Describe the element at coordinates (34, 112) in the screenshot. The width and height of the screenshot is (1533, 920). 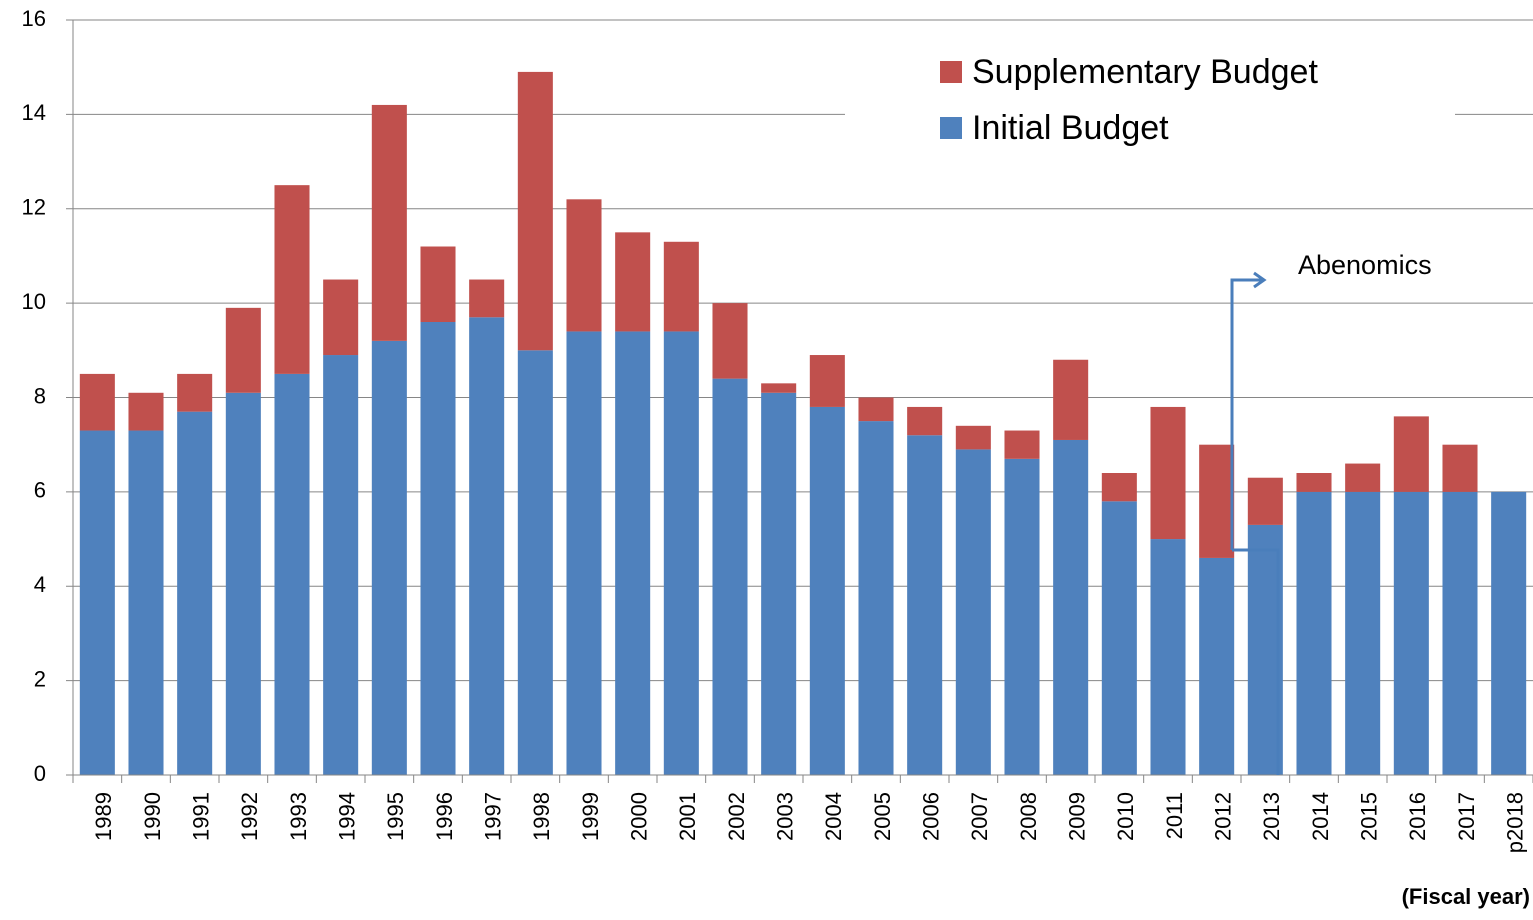
I see `y-tick-label: 14` at that location.